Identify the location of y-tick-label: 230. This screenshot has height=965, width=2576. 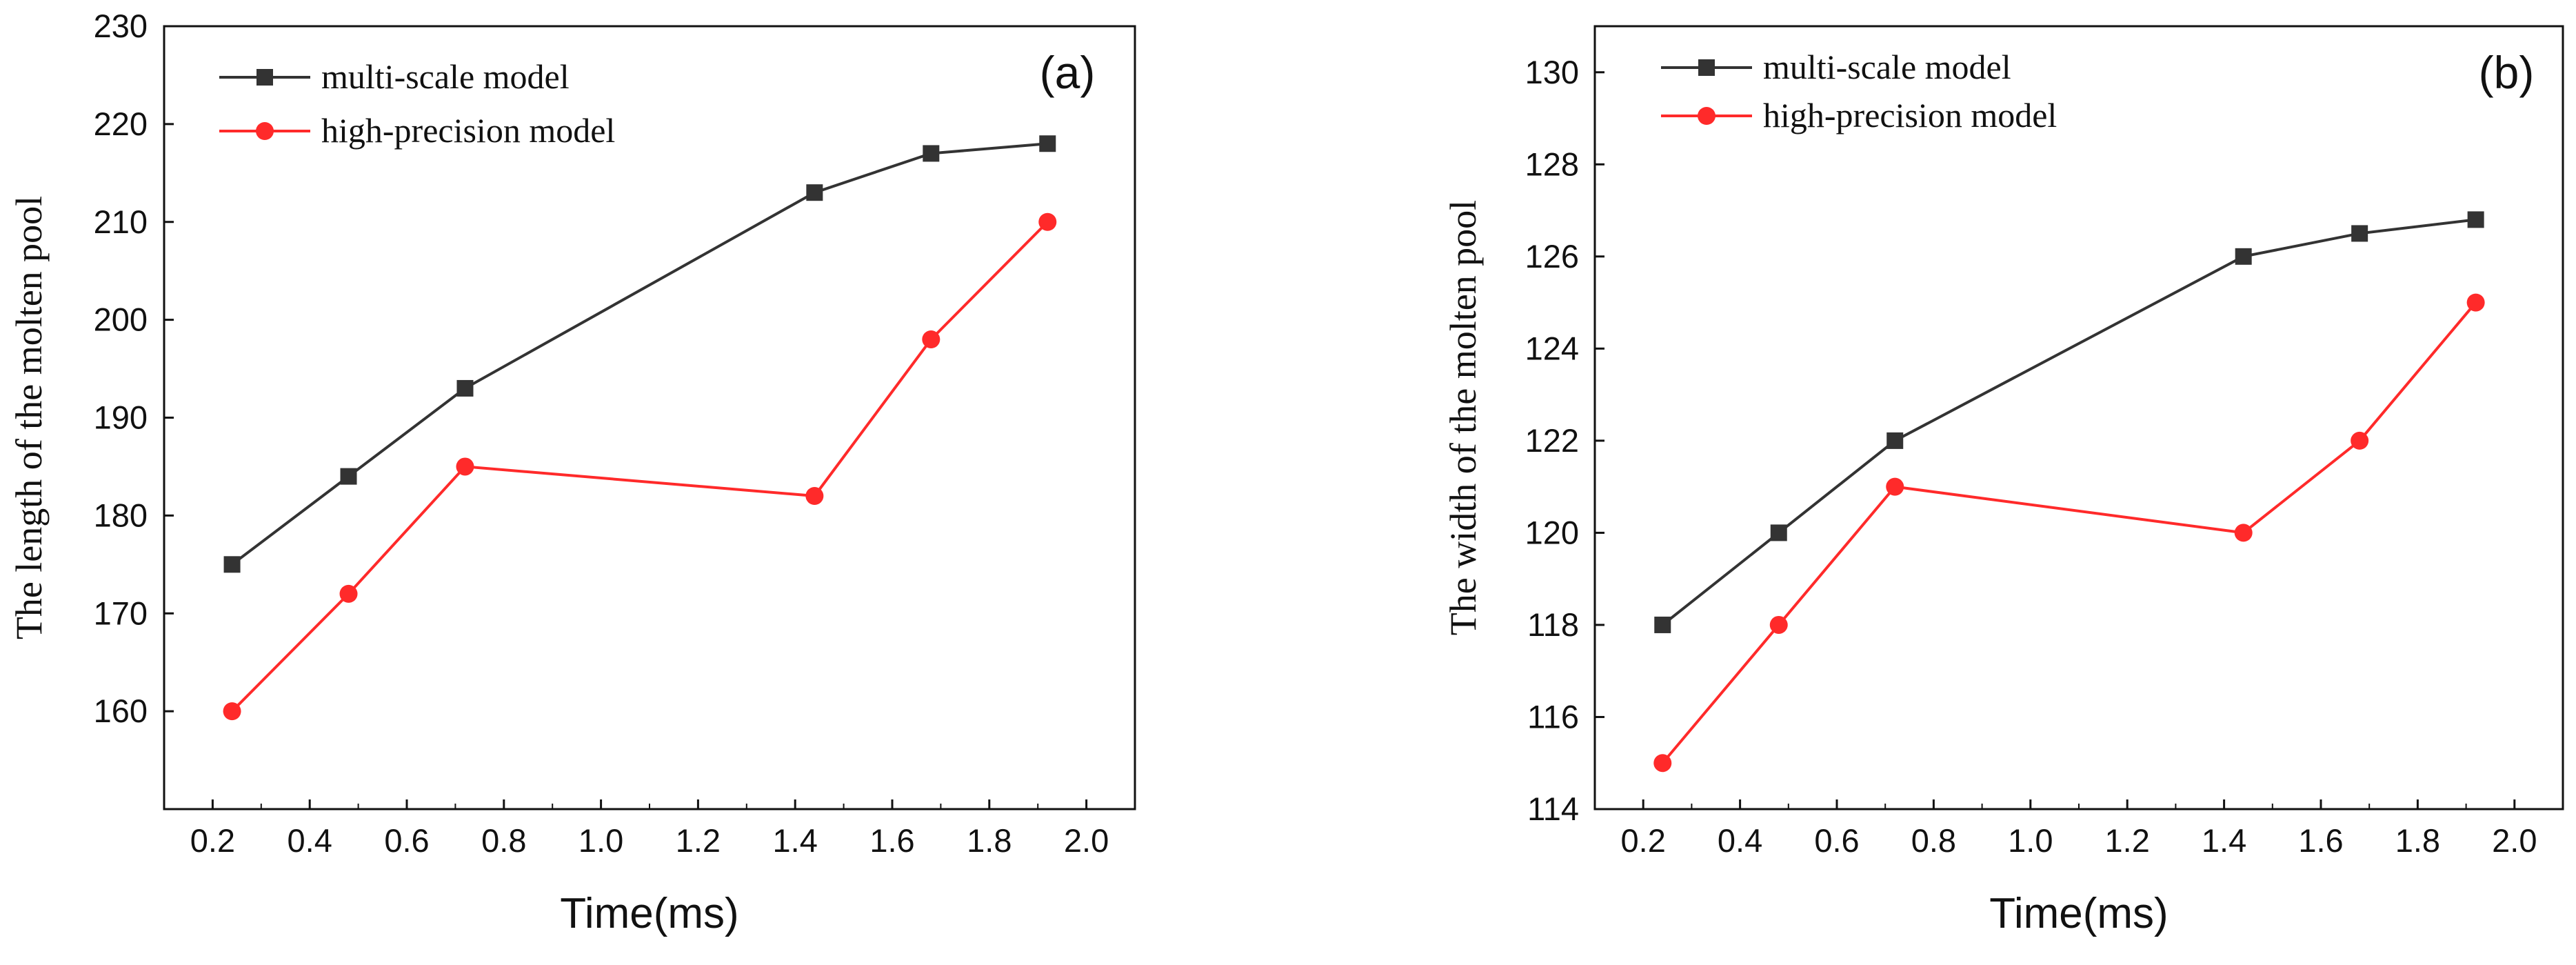
(121, 26).